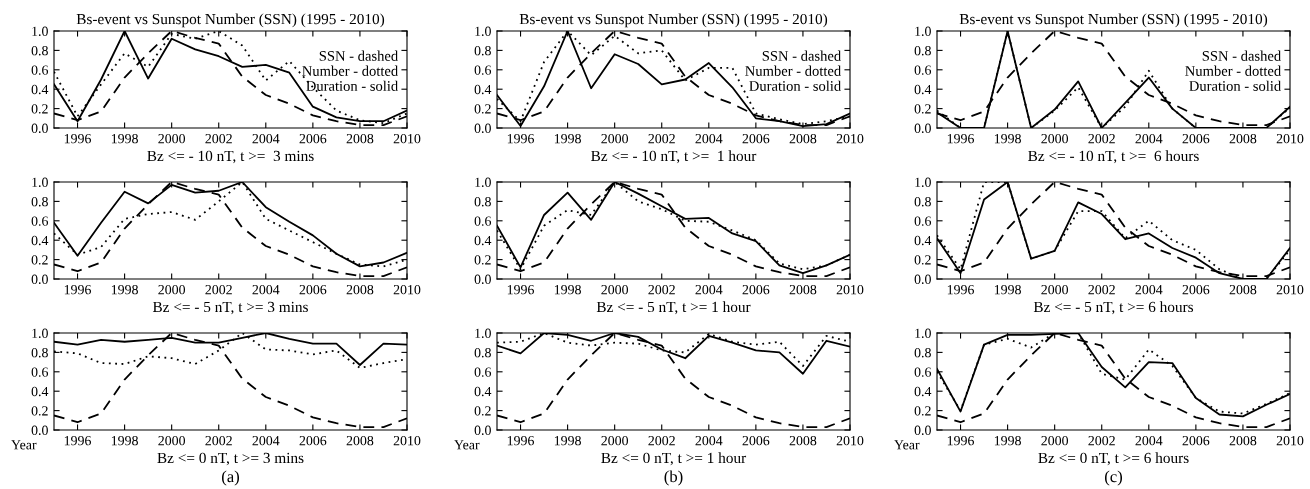  Describe the element at coordinates (674, 157) in the screenshot. I see `x-axis-title: Bz <= - 10 nT, t >= 1 hour` at that location.